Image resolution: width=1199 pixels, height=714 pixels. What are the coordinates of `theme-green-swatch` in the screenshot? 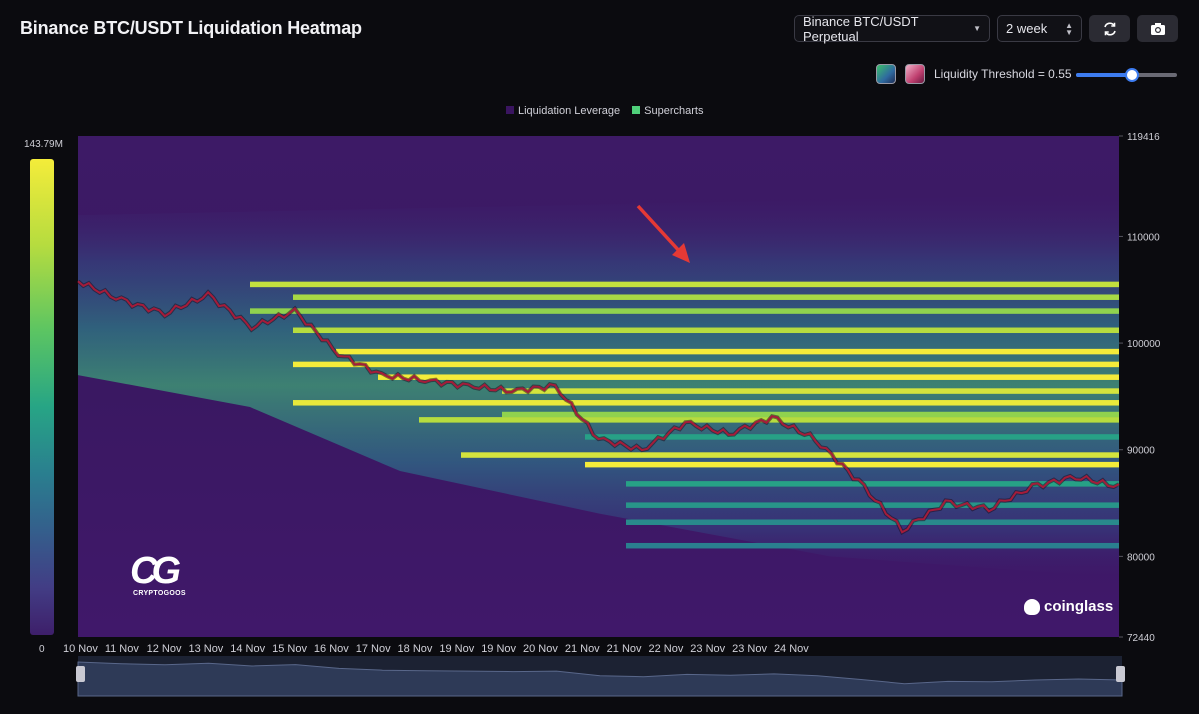 It's located at (886, 74).